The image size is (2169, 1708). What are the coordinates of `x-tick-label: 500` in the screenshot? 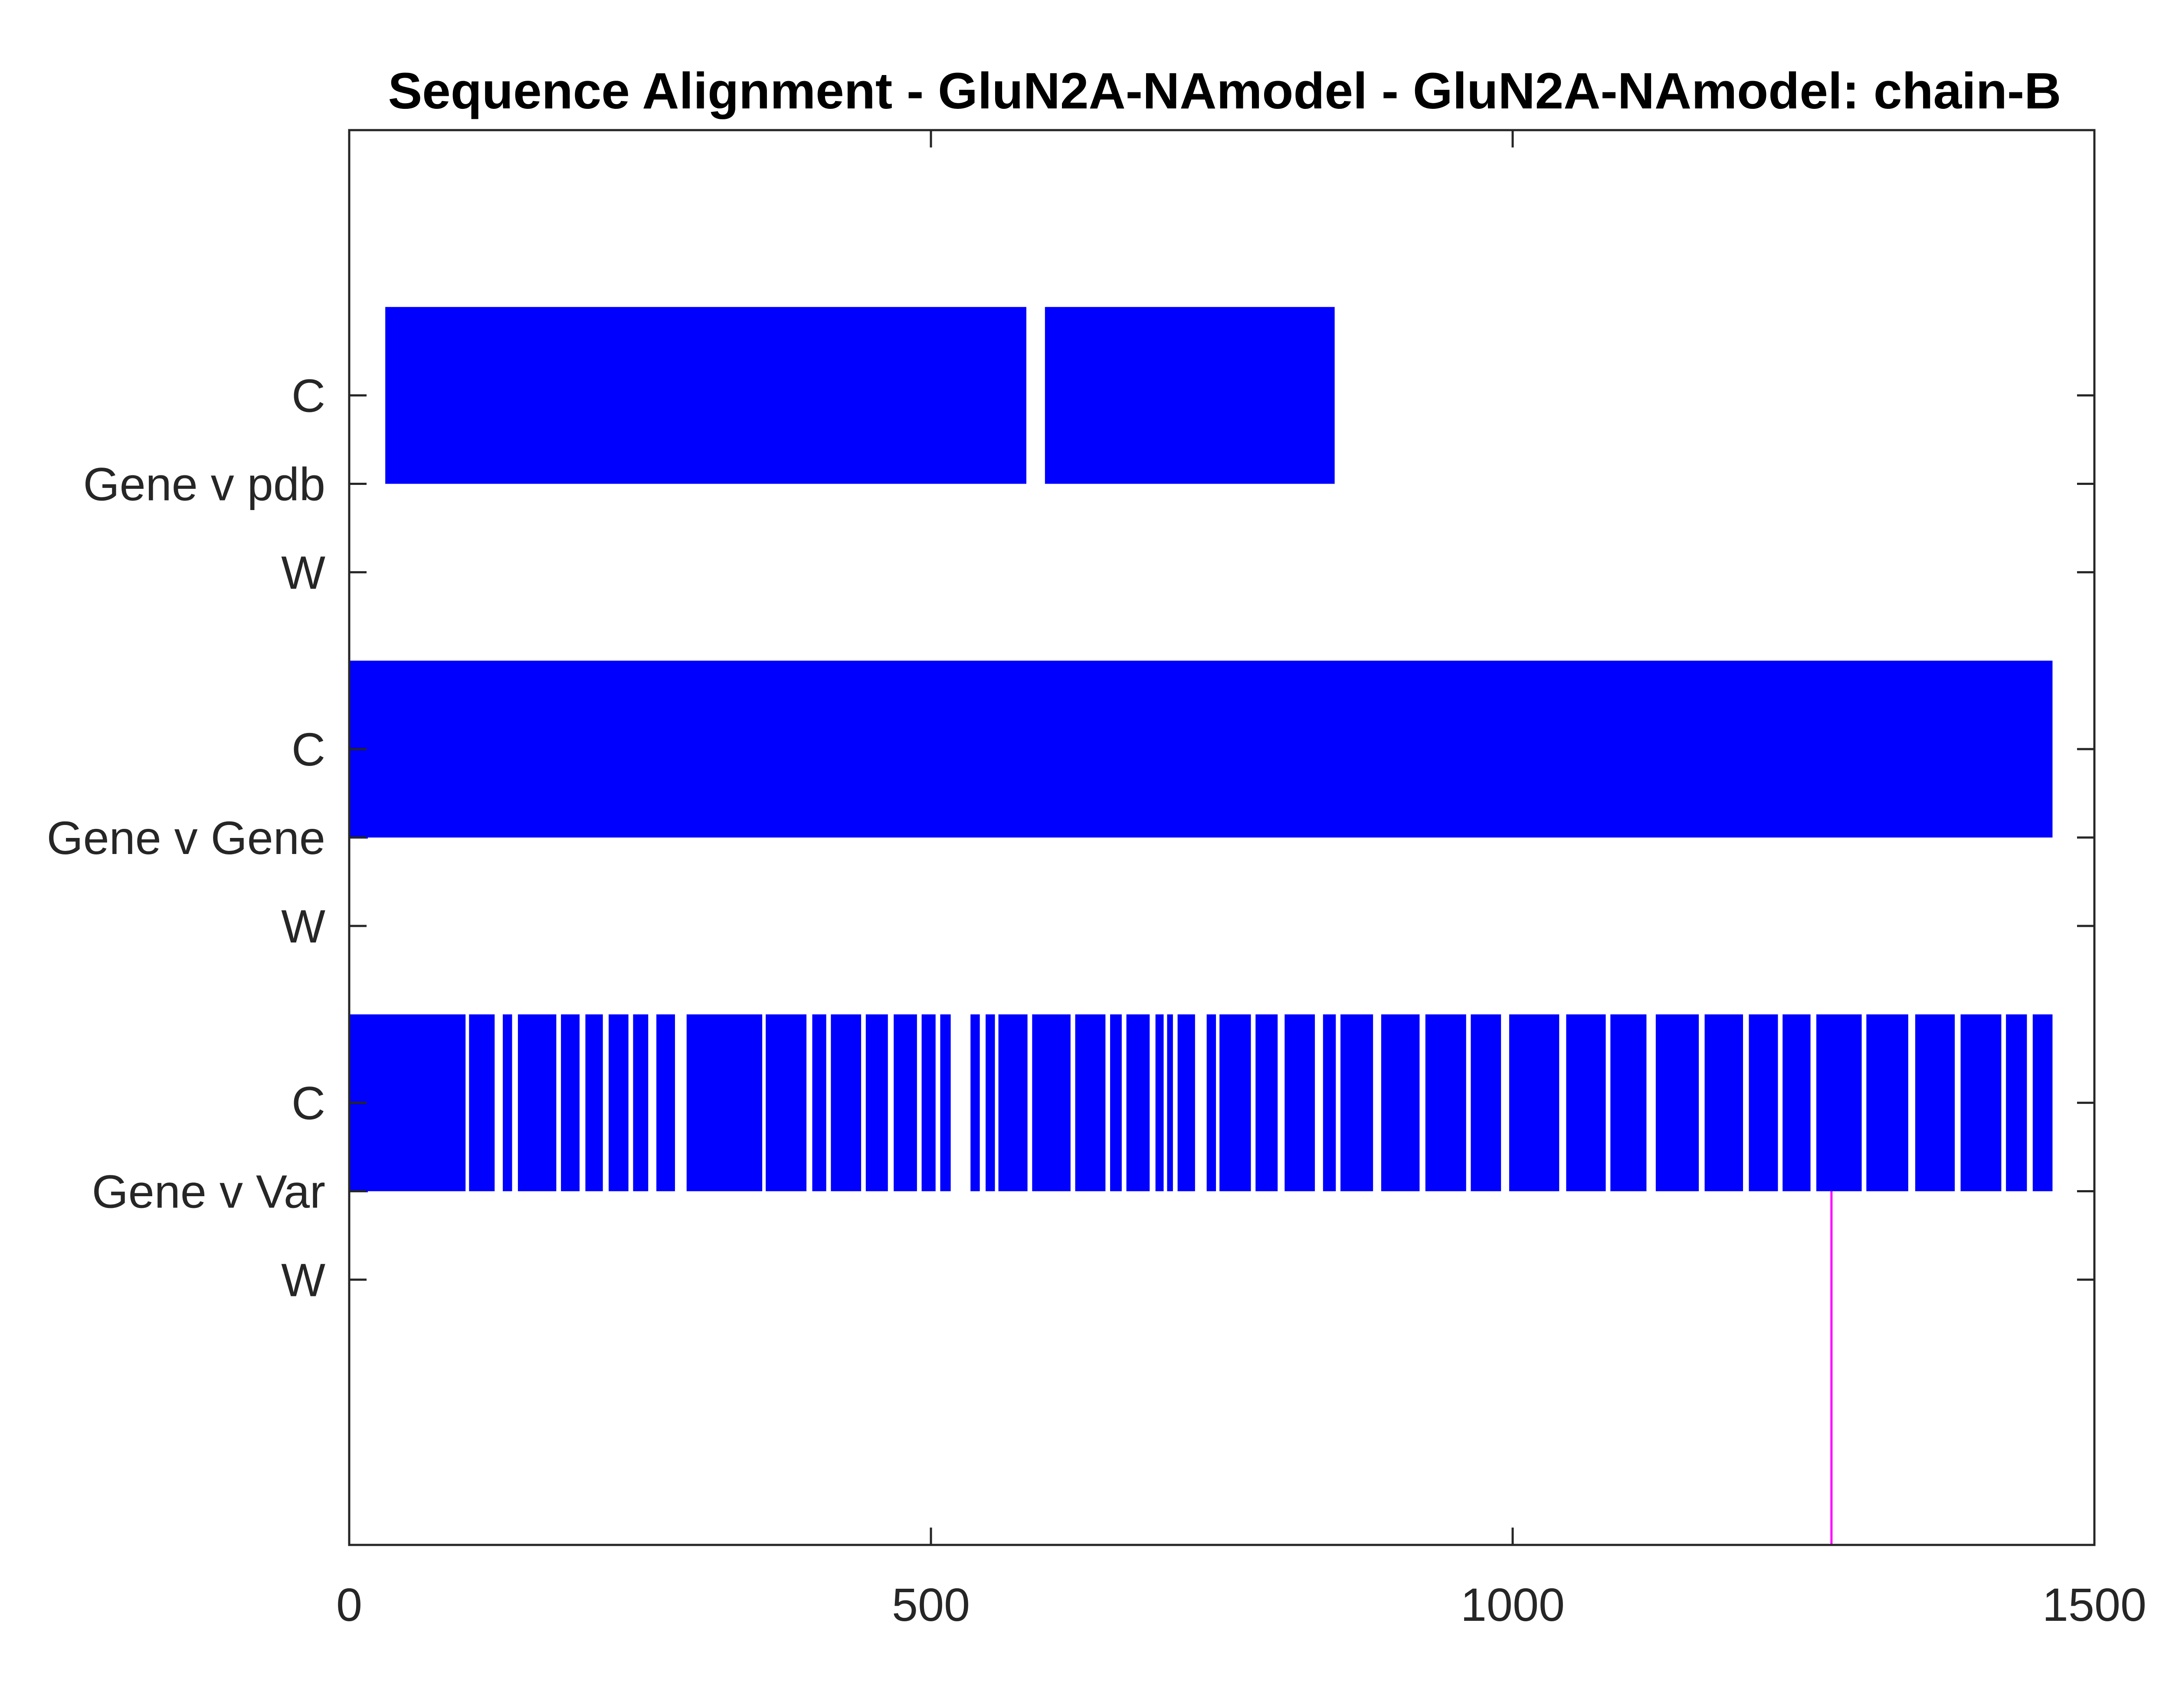 It's located at (931, 1604).